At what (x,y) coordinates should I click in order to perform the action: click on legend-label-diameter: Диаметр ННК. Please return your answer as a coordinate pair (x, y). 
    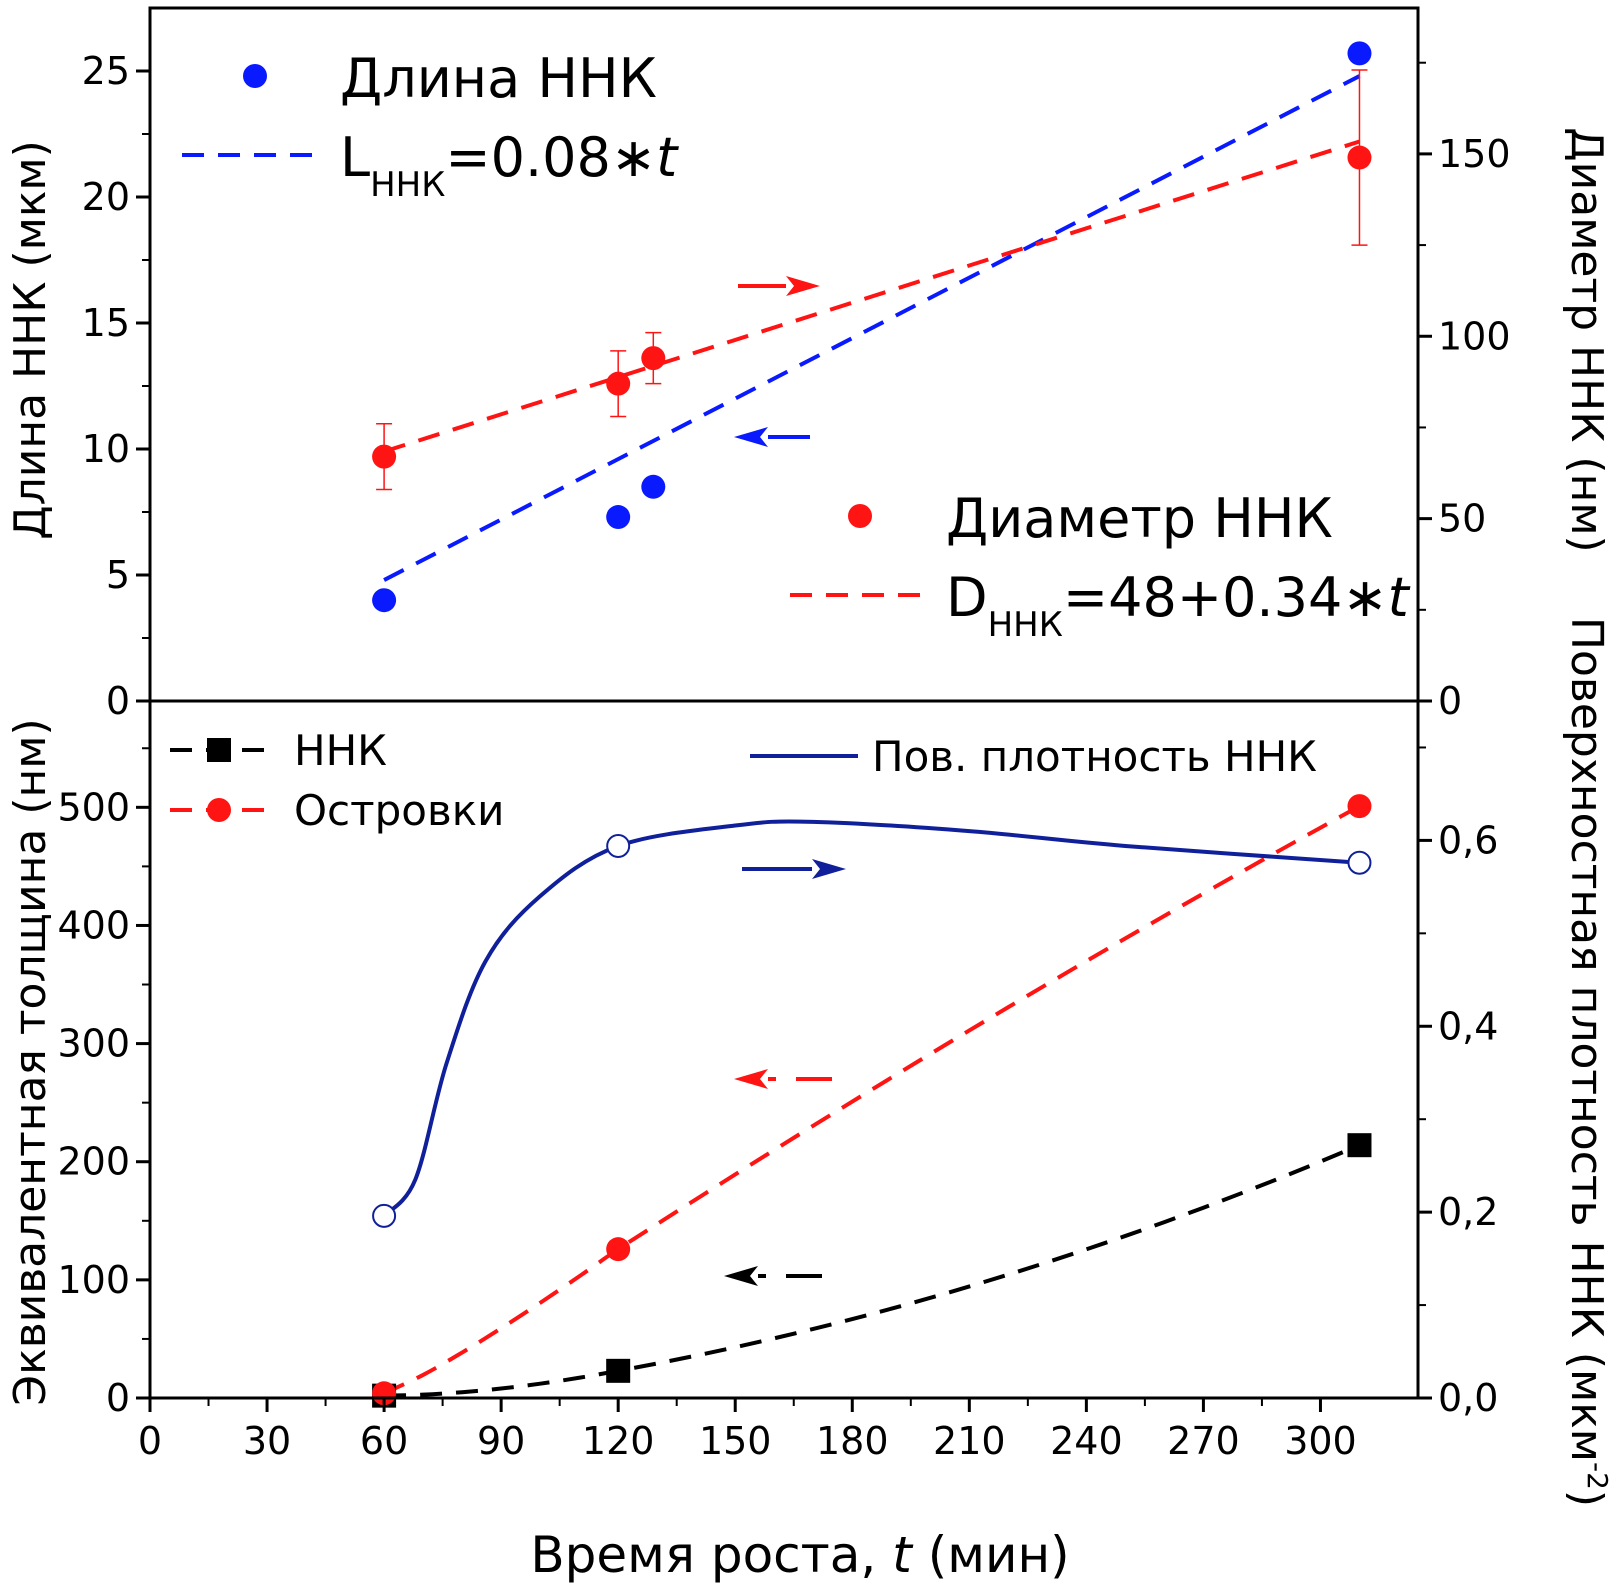
    Looking at the image, I should click on (1139, 518).